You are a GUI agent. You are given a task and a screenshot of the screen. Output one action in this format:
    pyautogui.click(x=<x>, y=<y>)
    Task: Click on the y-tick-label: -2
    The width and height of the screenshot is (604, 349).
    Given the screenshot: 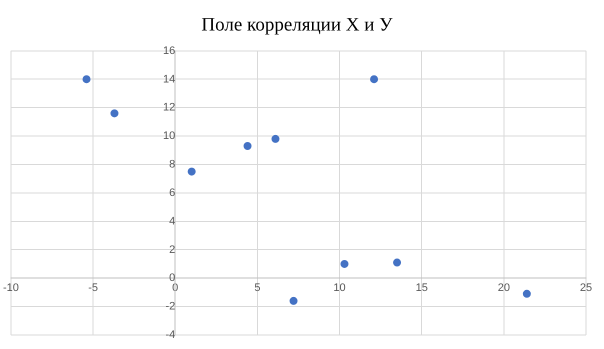 What is the action you would take?
    pyautogui.click(x=170, y=306)
    